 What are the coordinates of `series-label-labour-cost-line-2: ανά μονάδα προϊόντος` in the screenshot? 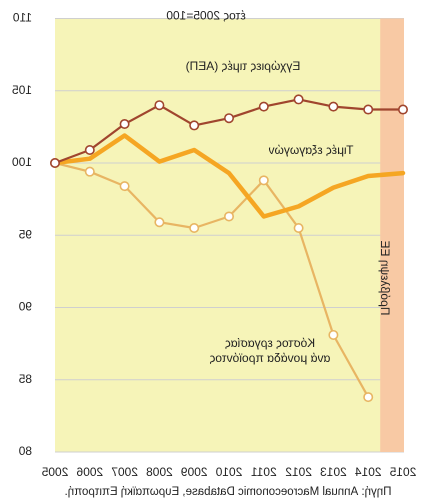 It's located at (269, 358).